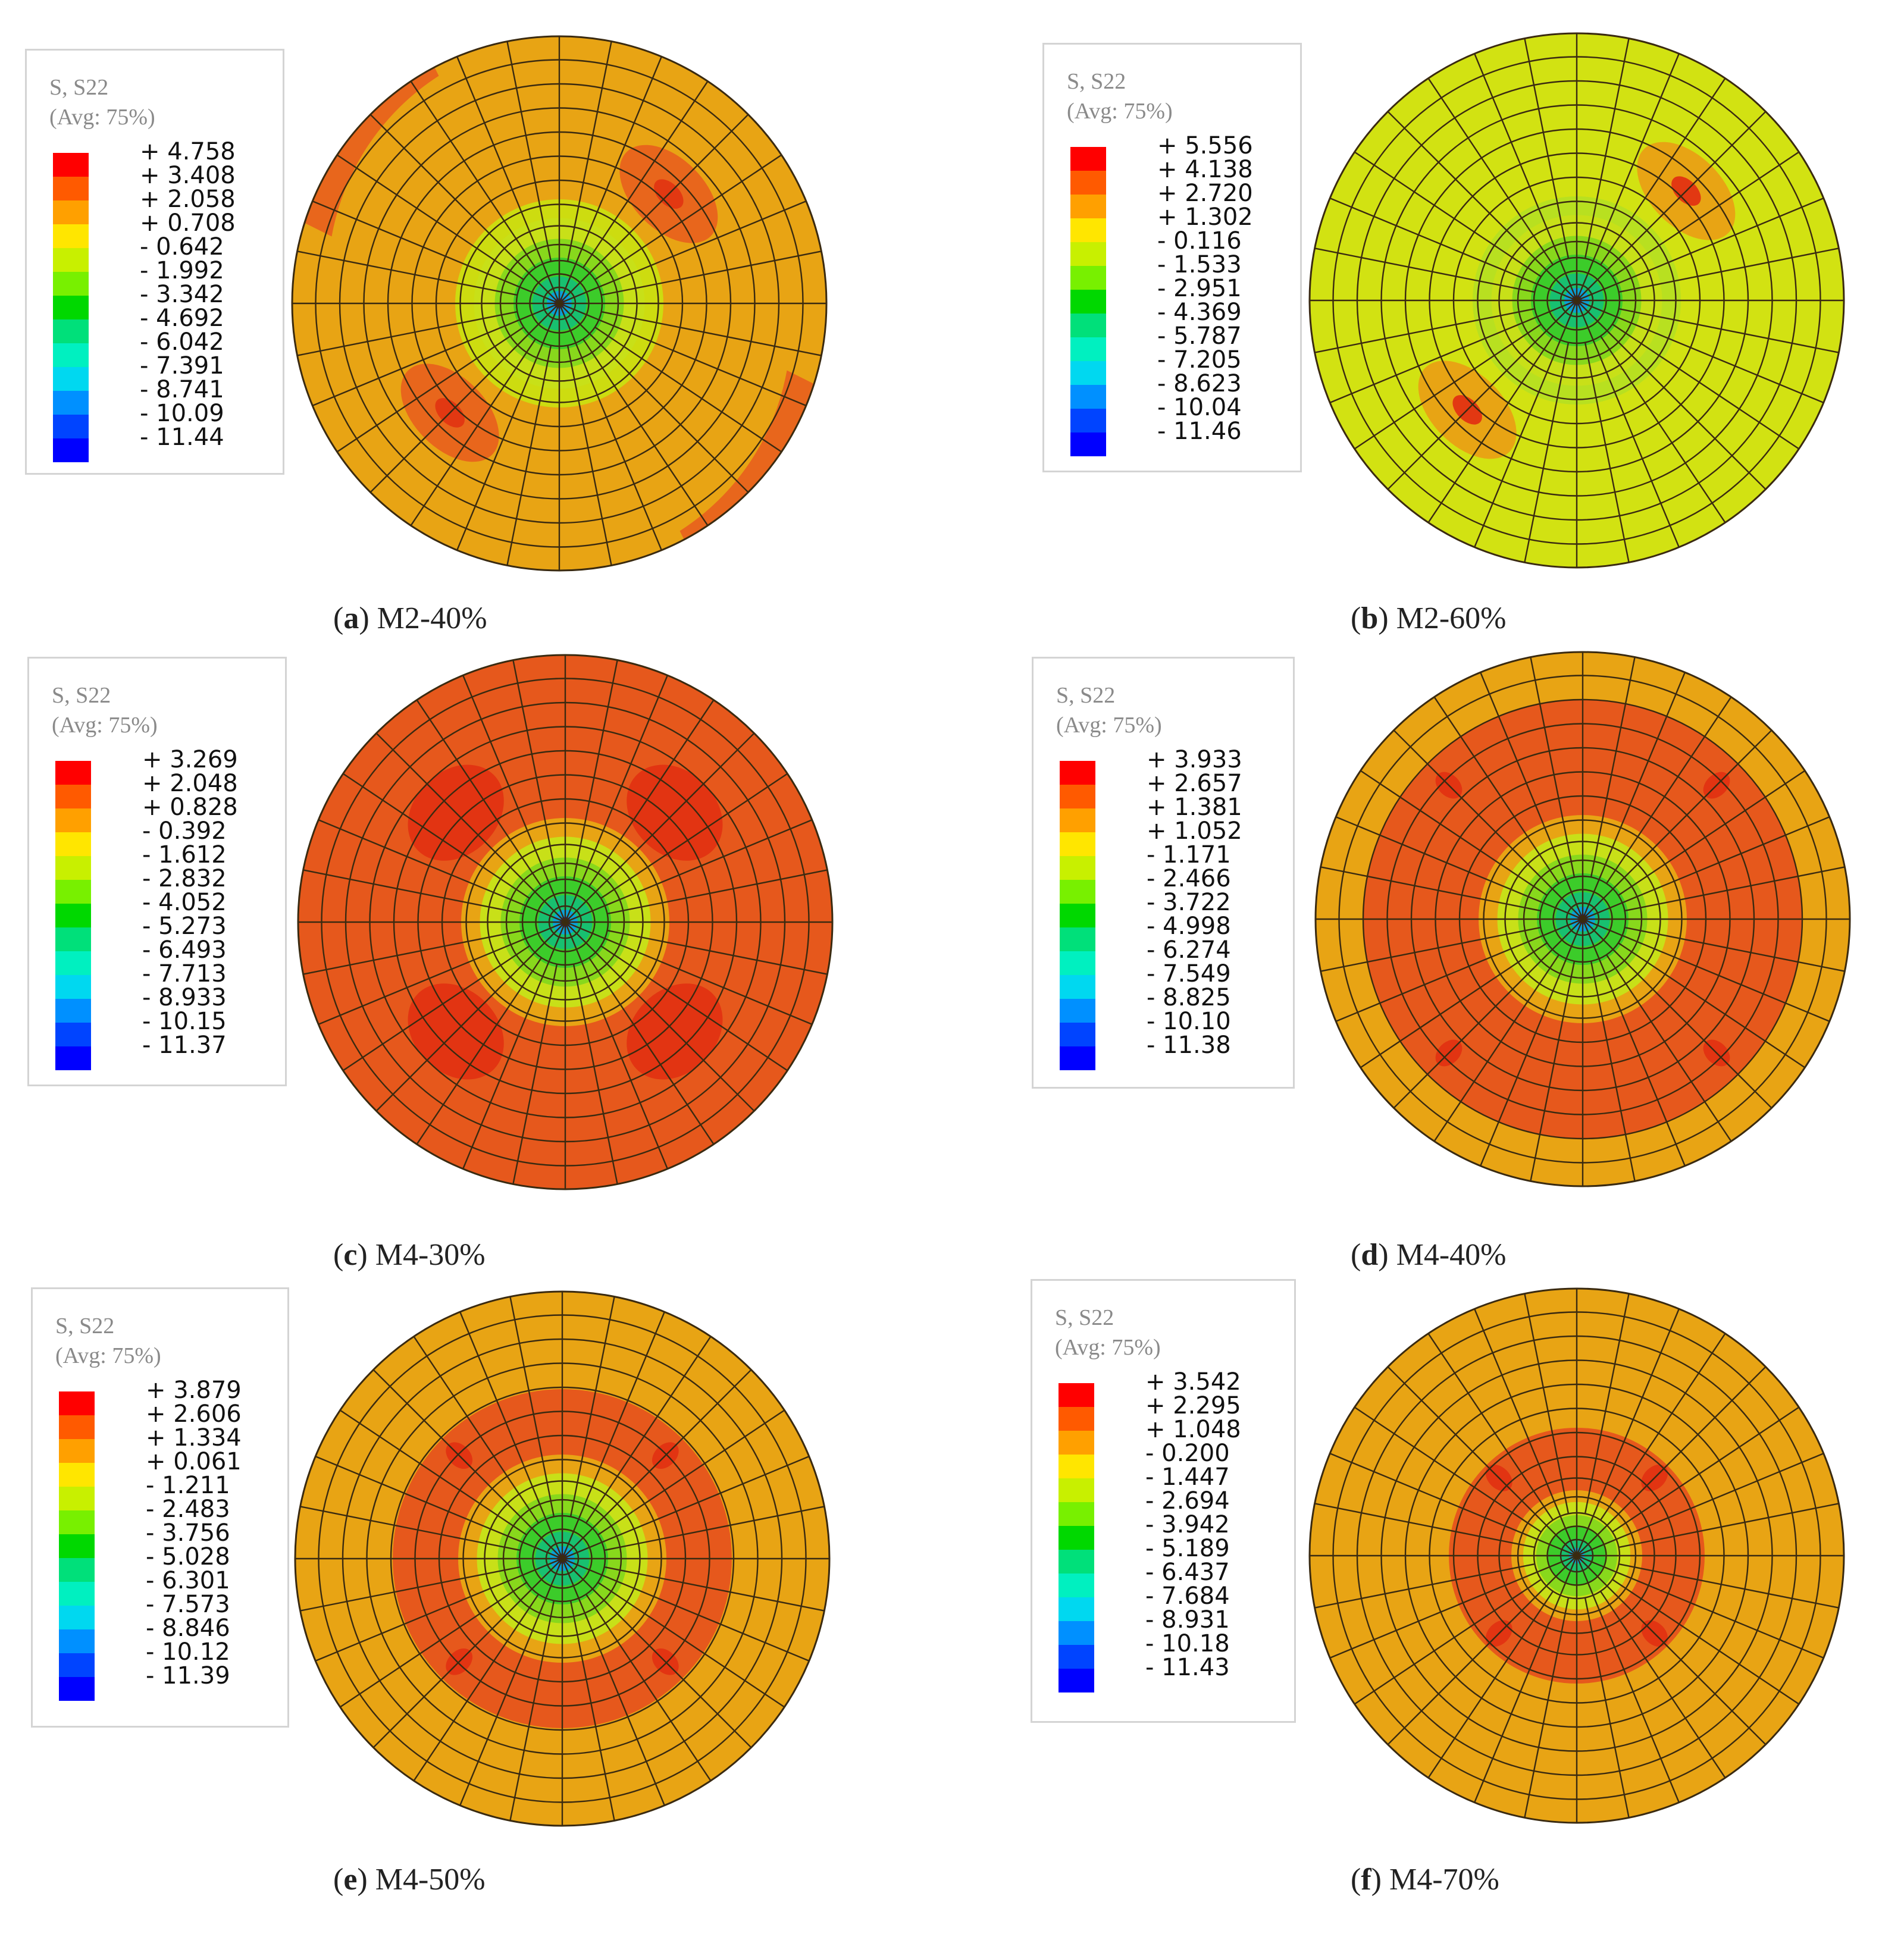 The image size is (1904, 1937). I want to click on colorbar-level-label: - 10.10, so click(1189, 1021).